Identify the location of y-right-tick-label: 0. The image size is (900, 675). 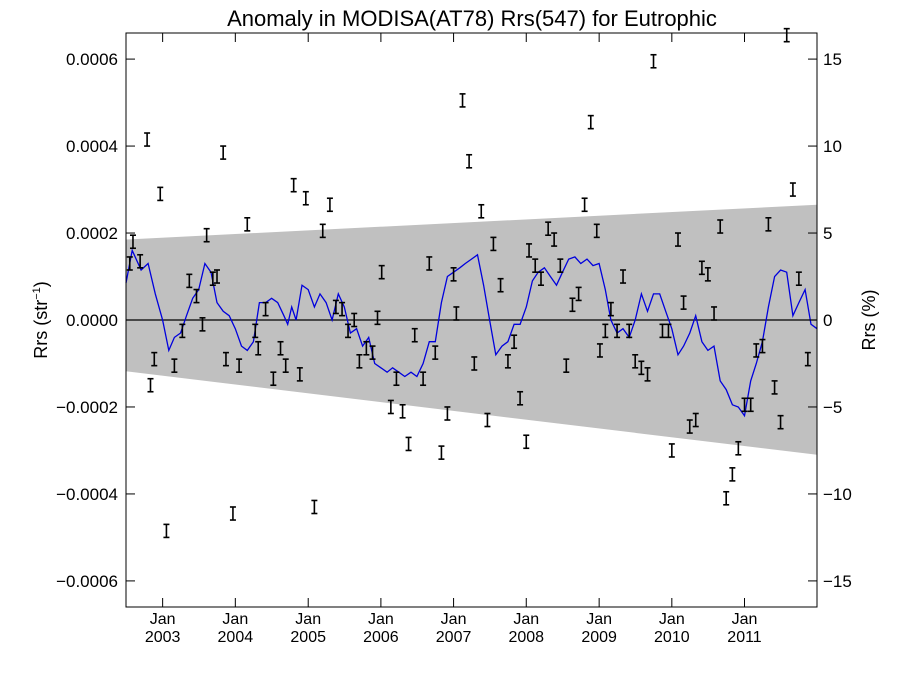
(827, 320).